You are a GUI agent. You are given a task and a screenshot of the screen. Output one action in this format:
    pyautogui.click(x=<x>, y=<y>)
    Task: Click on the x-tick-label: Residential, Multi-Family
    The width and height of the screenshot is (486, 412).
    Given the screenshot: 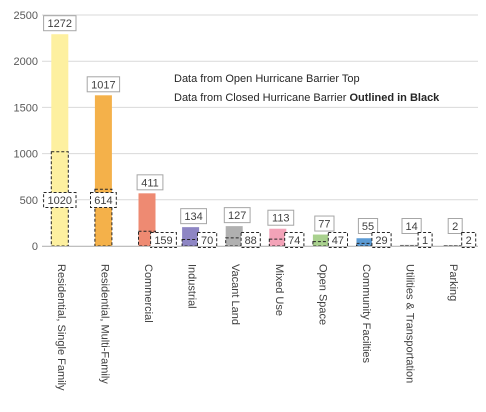 What is the action you would take?
    pyautogui.click(x=104, y=324)
    